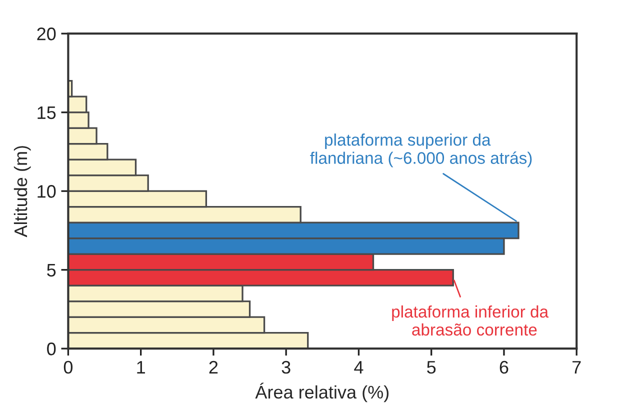 Image resolution: width=620 pixels, height=420 pixels. What do you see at coordinates (141, 367) in the screenshot?
I see `x-tick-label: 1` at bounding box center [141, 367].